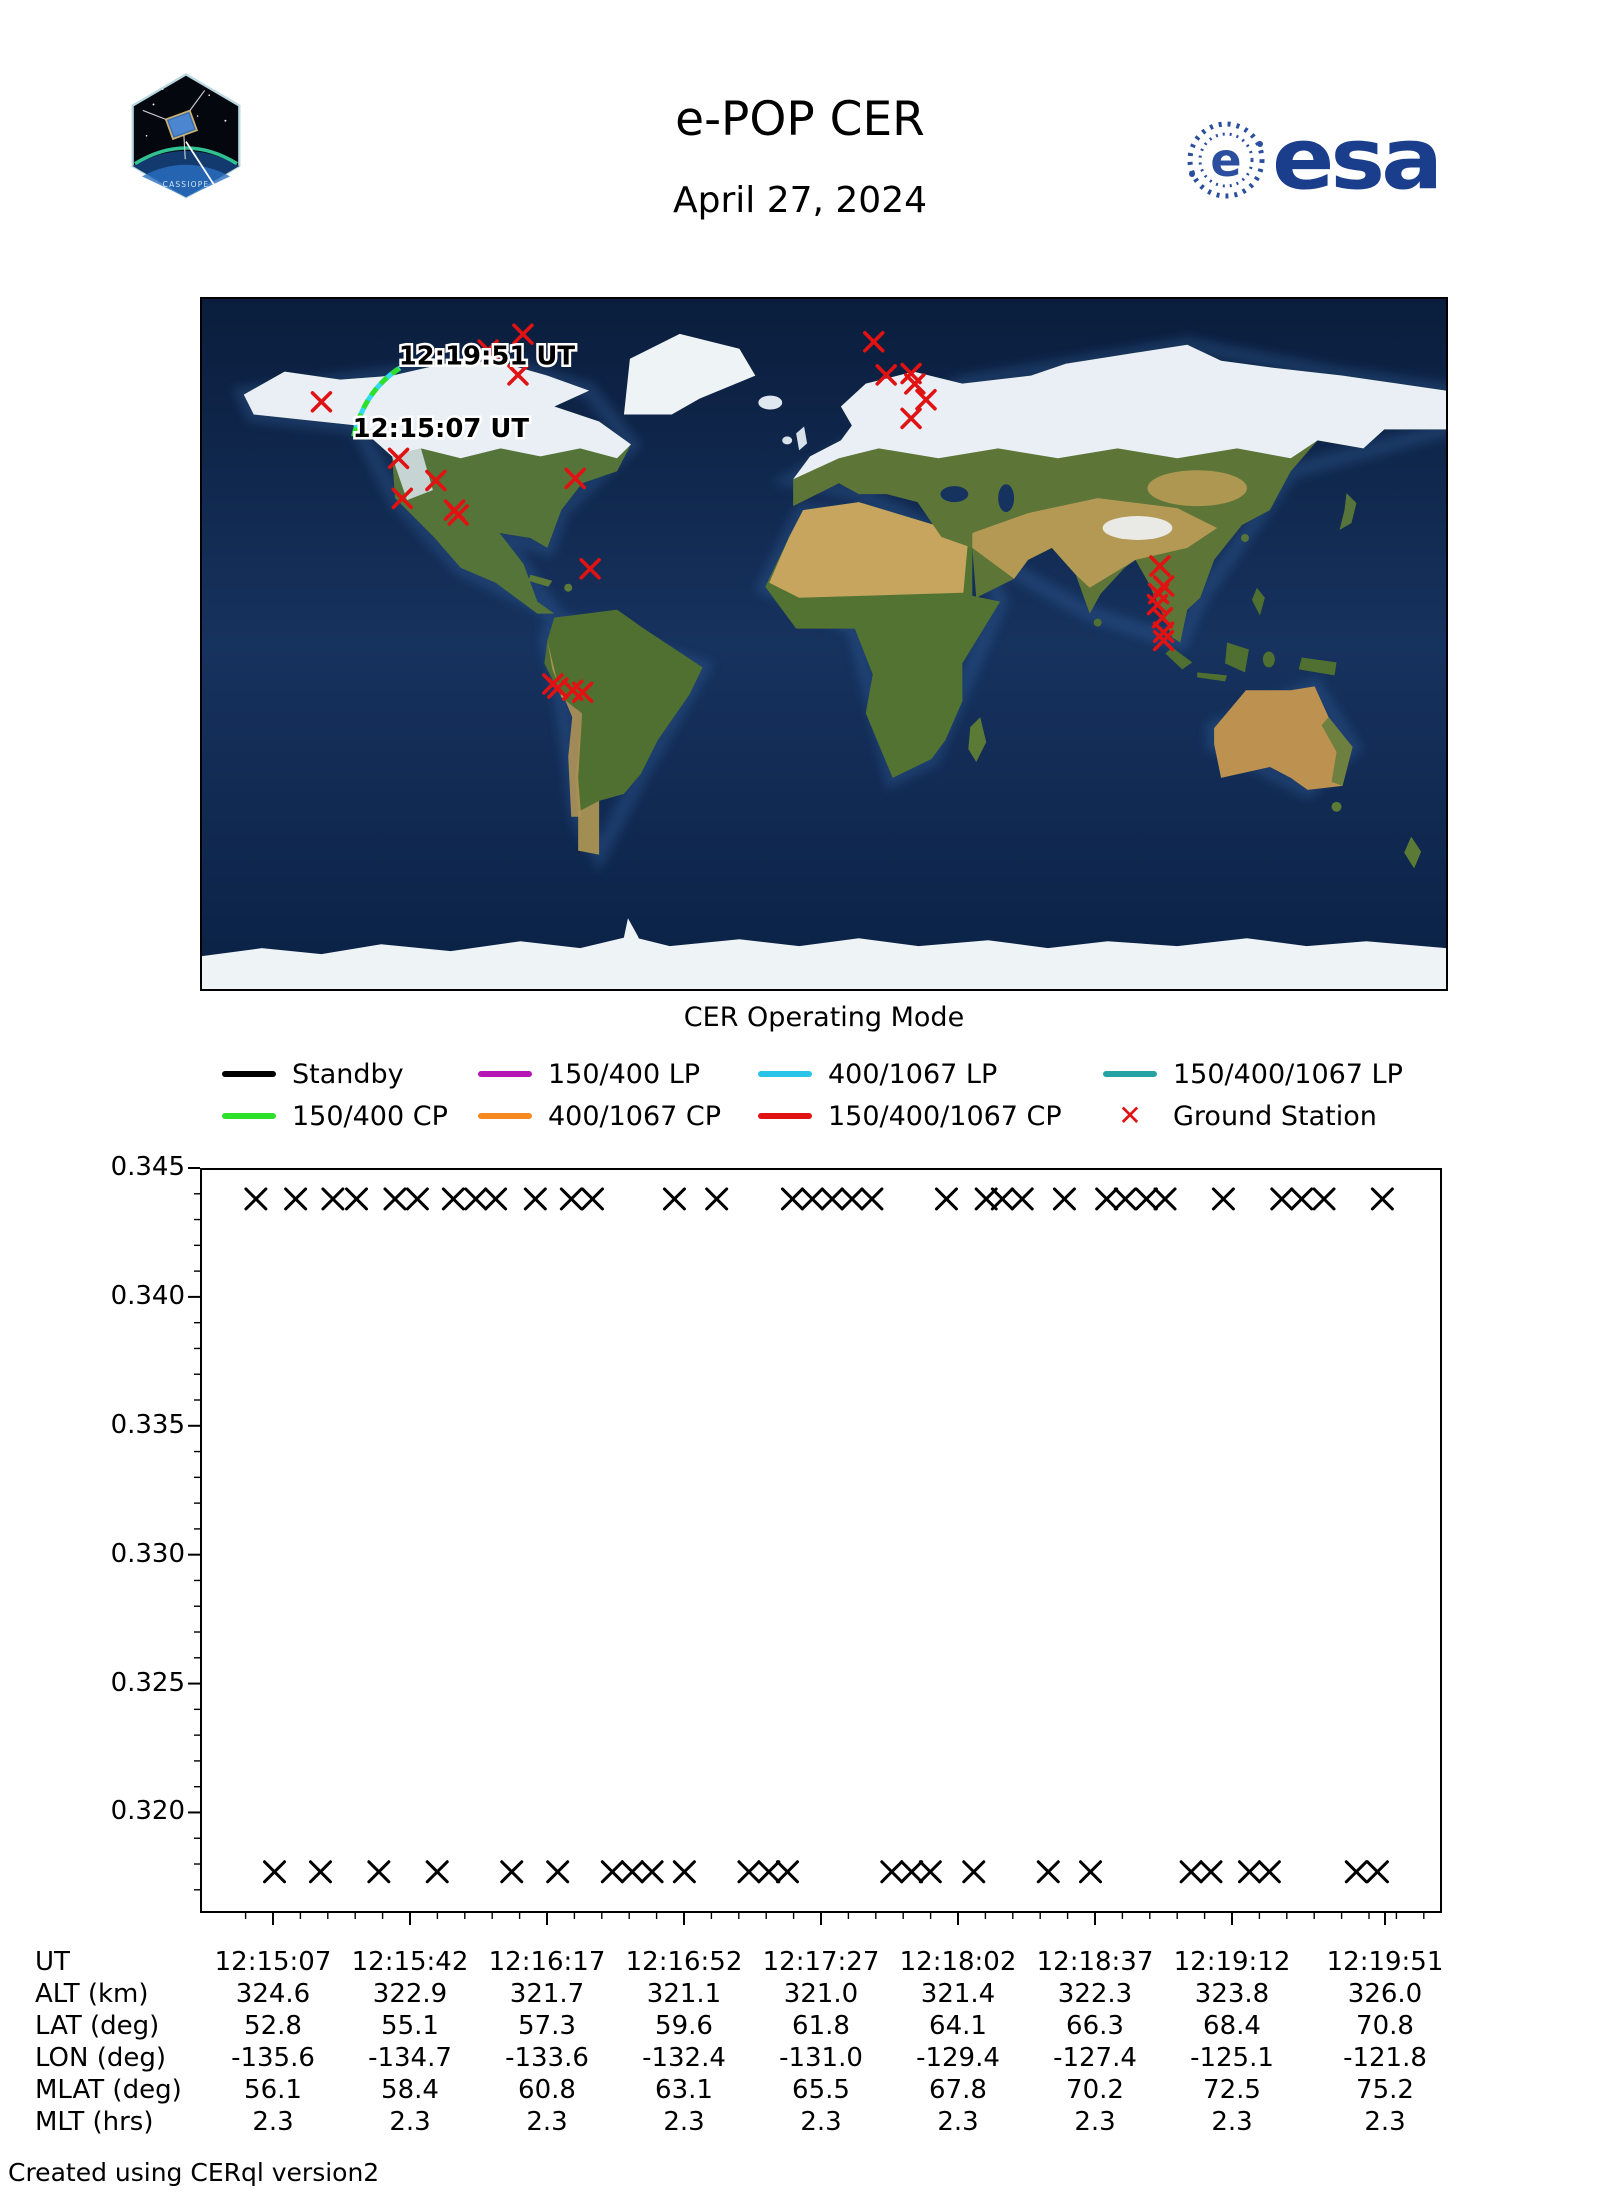 The image size is (1600, 2200). What do you see at coordinates (1130, 1115) in the screenshot?
I see `ground-station-x-icon: ✕` at bounding box center [1130, 1115].